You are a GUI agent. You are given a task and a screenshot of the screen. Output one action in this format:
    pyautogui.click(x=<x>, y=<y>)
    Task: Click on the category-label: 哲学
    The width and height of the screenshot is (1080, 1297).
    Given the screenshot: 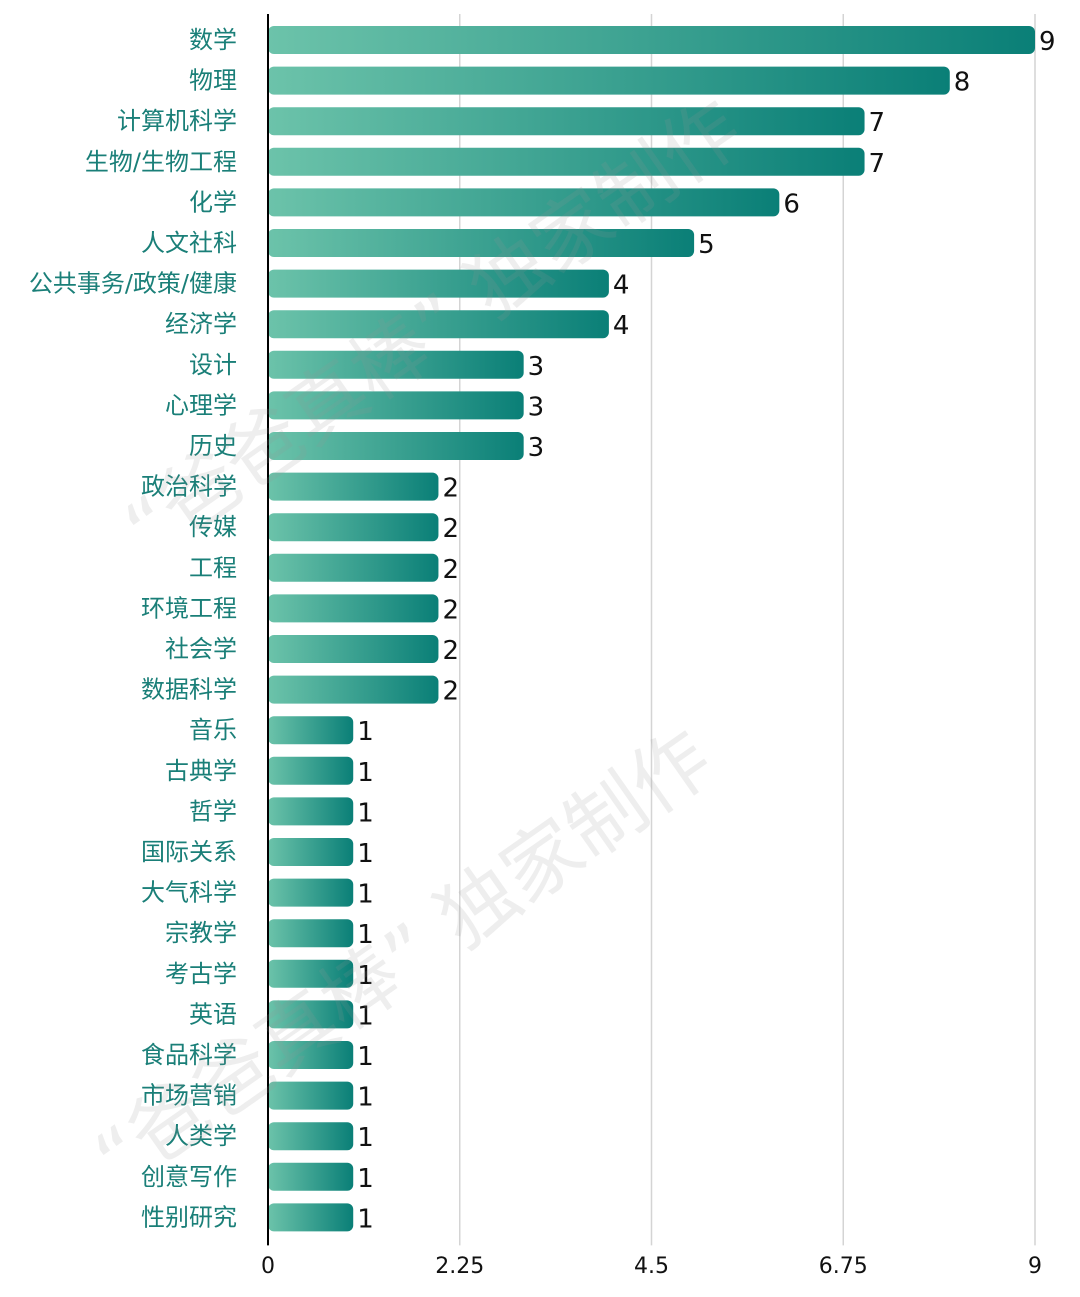 What is the action you would take?
    pyautogui.click(x=213, y=811)
    